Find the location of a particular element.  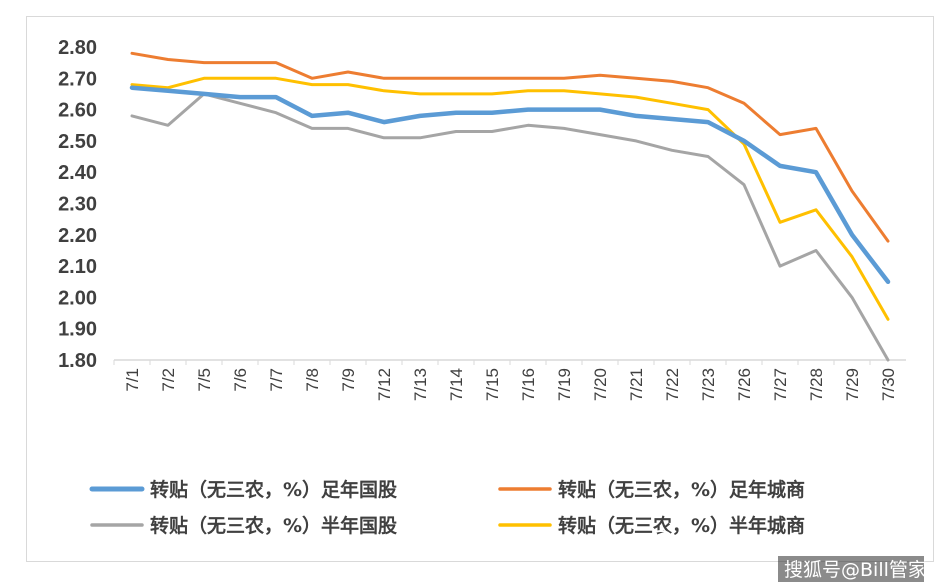

watermark: 微信号: huipiaoquan 搜狐号@Bill管家 is located at coordinates (787, 556).